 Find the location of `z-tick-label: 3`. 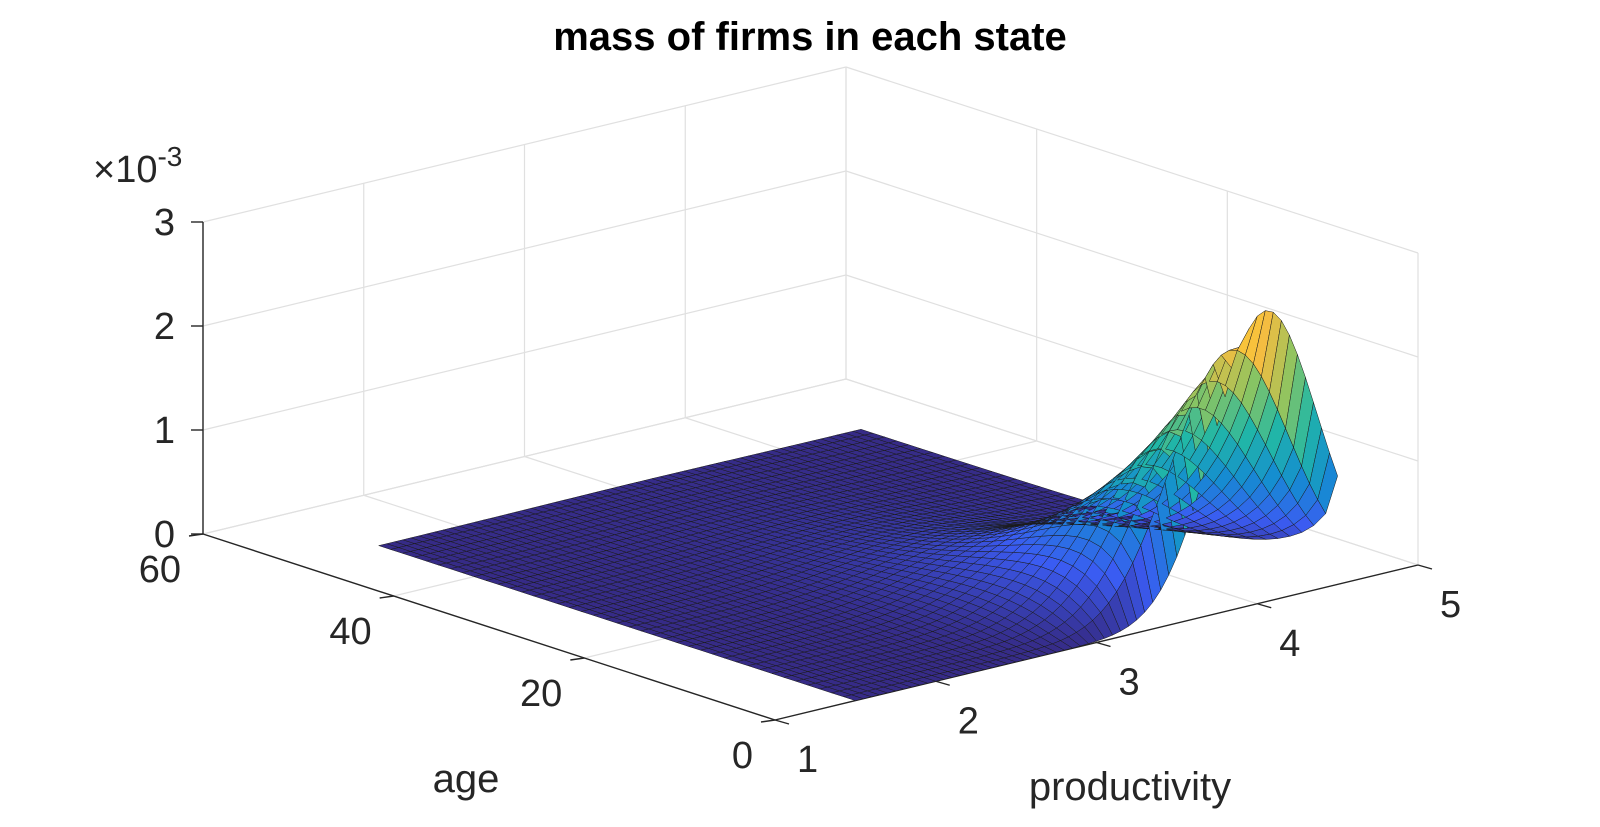

z-tick-label: 3 is located at coordinates (164, 223).